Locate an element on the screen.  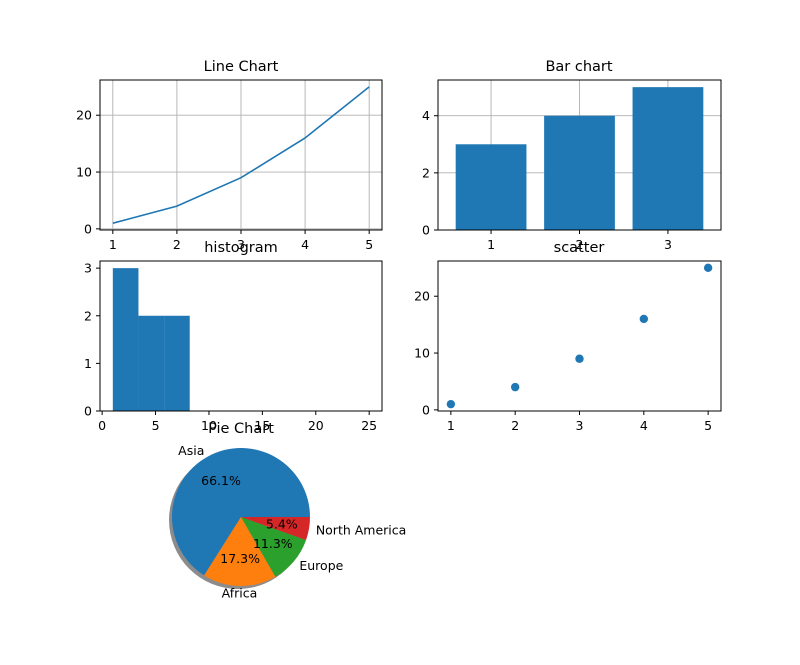
histogram-ytick-label: 2 is located at coordinates (88, 315).